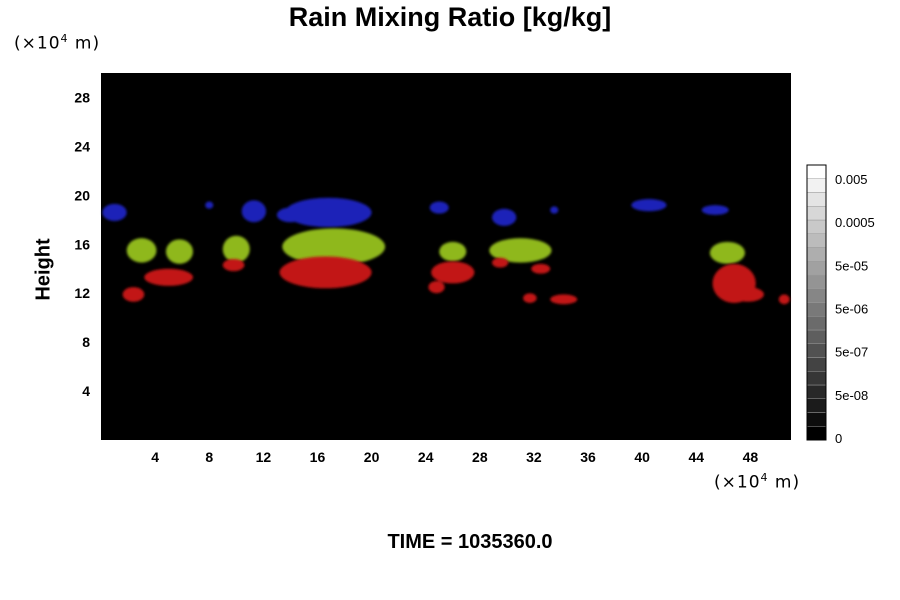 This screenshot has height=600, width=900. Describe the element at coordinates (838, 438) in the screenshot. I see `colorbar-label: 0` at that location.